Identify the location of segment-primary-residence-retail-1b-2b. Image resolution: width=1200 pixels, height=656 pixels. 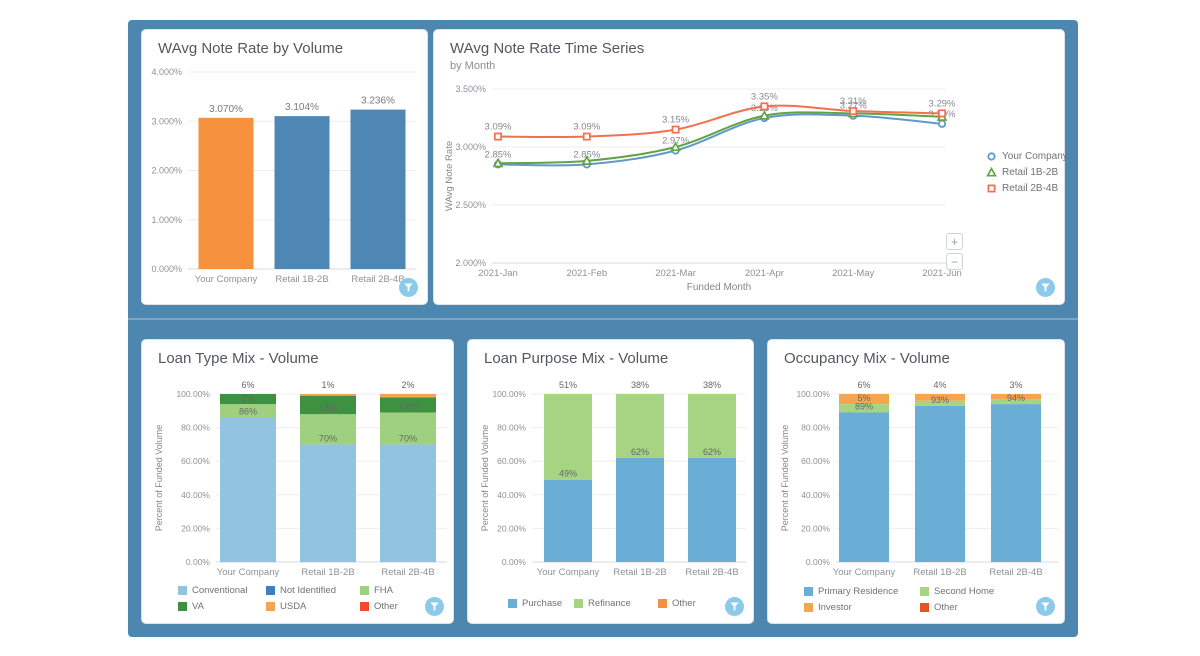
(940, 483).